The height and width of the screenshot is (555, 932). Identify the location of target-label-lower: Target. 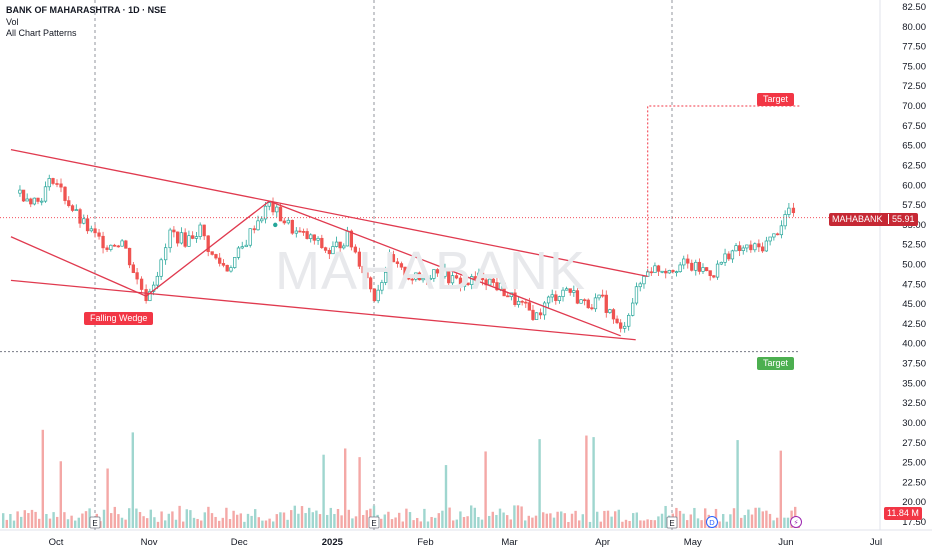
(776, 363).